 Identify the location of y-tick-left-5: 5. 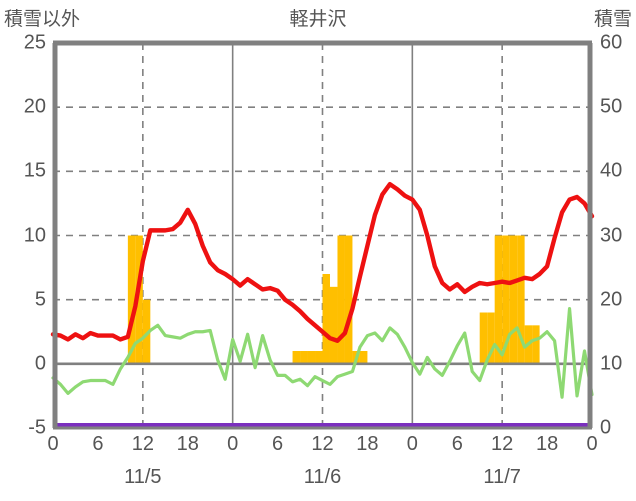
(40, 299).